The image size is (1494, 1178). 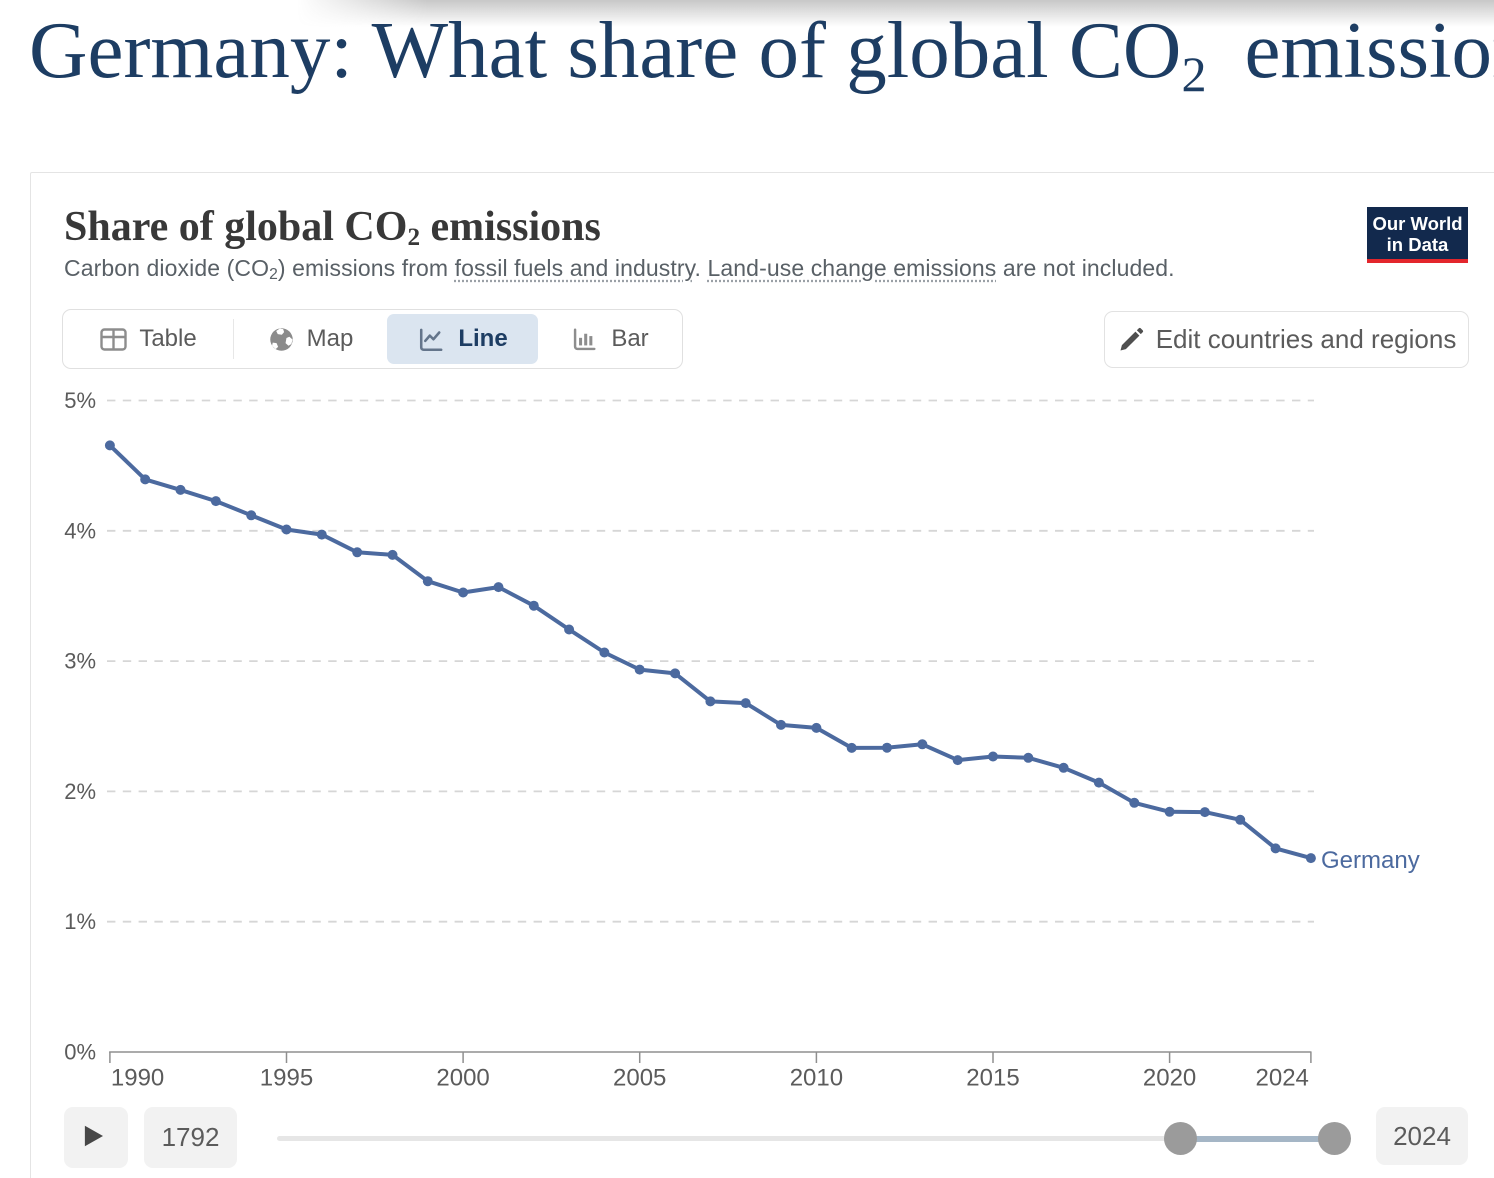 What do you see at coordinates (639, 1078) in the screenshot?
I see `svg-text: 2005` at bounding box center [639, 1078].